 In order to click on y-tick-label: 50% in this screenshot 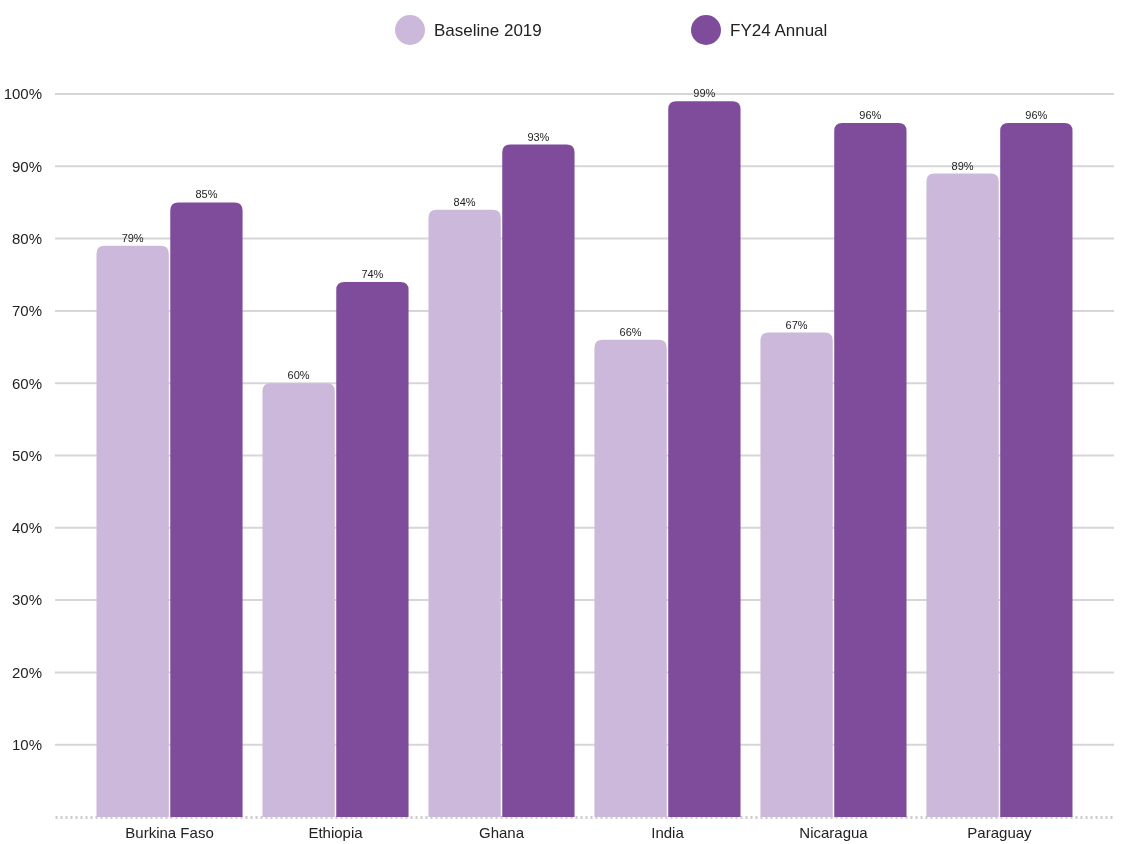, I will do `click(26, 455)`.